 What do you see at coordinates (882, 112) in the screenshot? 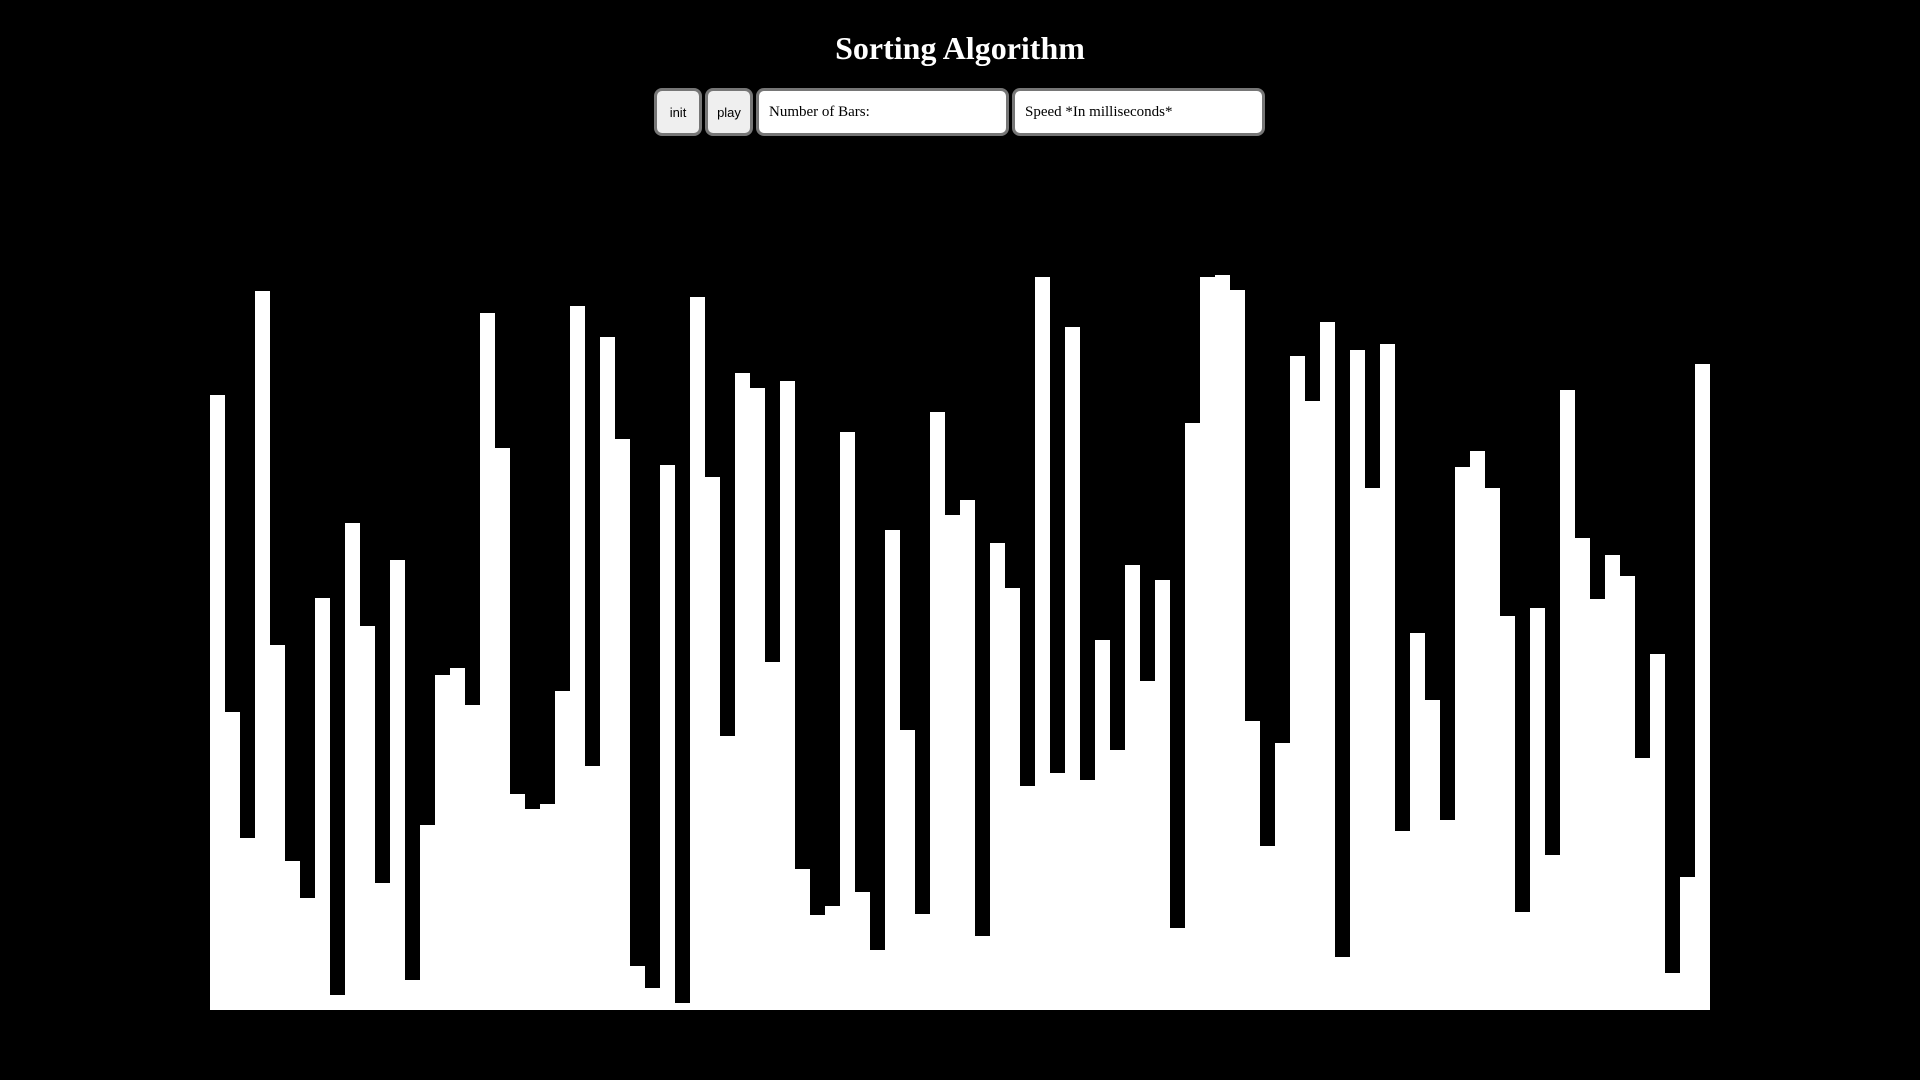
I see `number-of-bars-input` at bounding box center [882, 112].